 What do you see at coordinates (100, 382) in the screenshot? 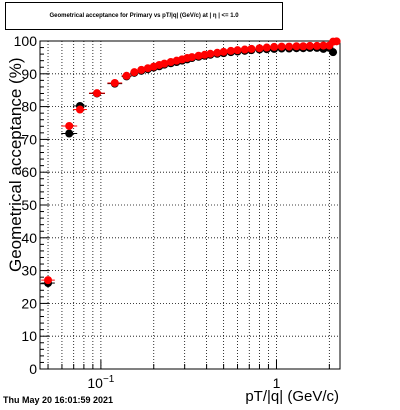
I see `x-tick-label: 10−1` at bounding box center [100, 382].